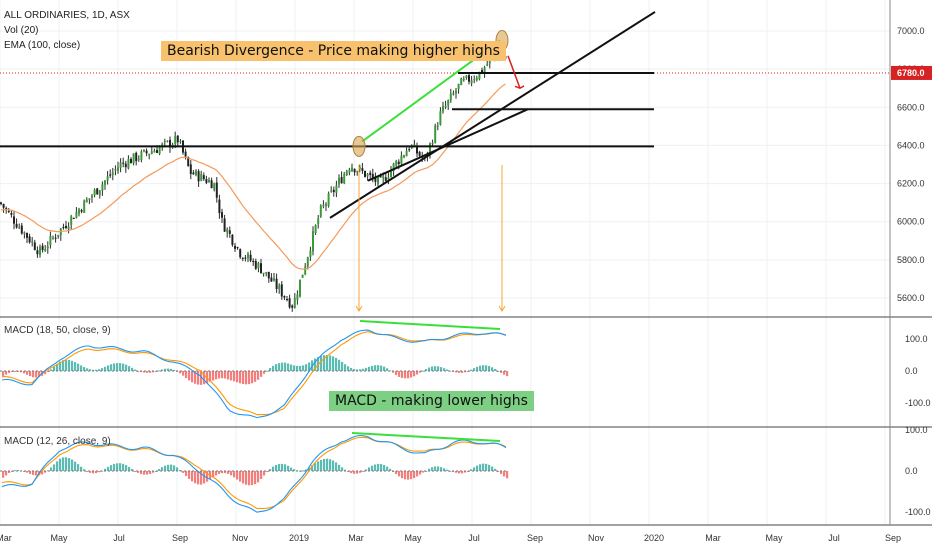 The height and width of the screenshot is (555, 932). What do you see at coordinates (426, 437) in the screenshot?
I see `macd2-lower-highs-line` at bounding box center [426, 437].